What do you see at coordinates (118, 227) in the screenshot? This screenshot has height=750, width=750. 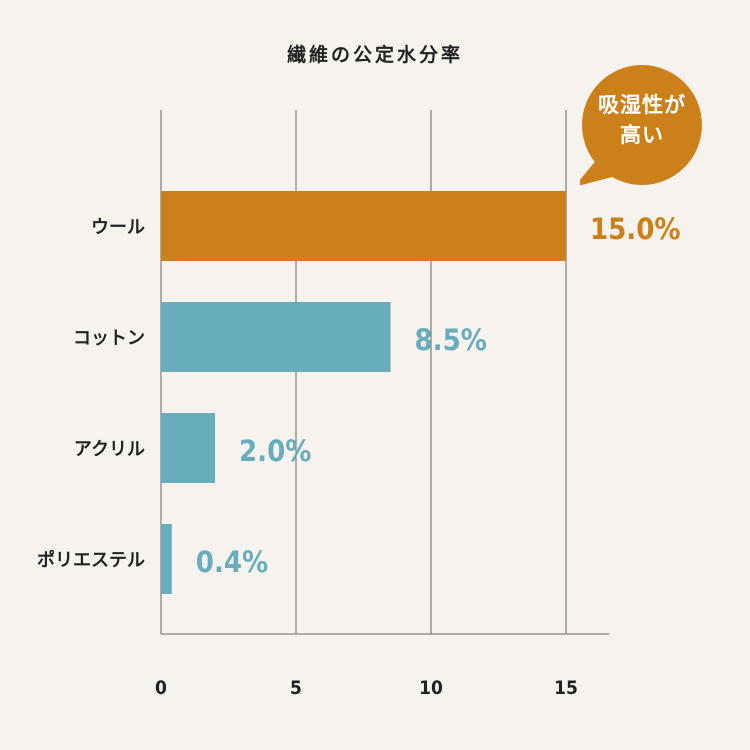 I see `category-label-0: ウール` at bounding box center [118, 227].